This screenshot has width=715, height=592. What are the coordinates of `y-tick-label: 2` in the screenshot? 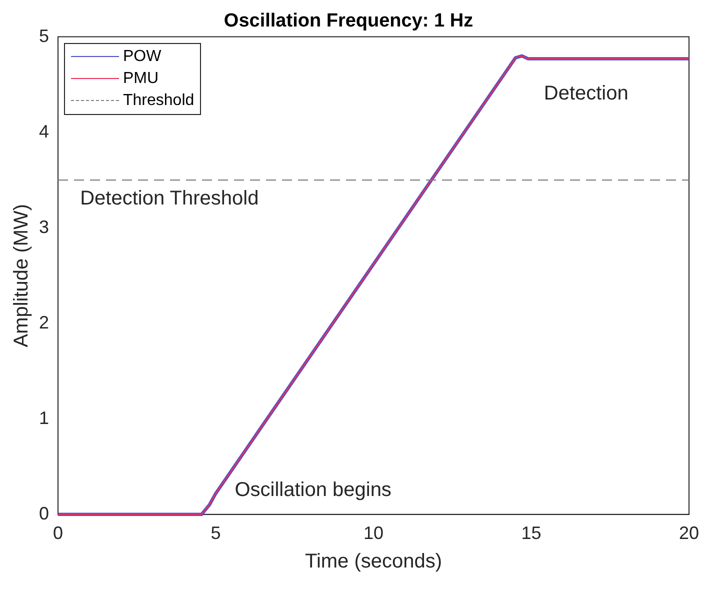 It's located at (44, 322).